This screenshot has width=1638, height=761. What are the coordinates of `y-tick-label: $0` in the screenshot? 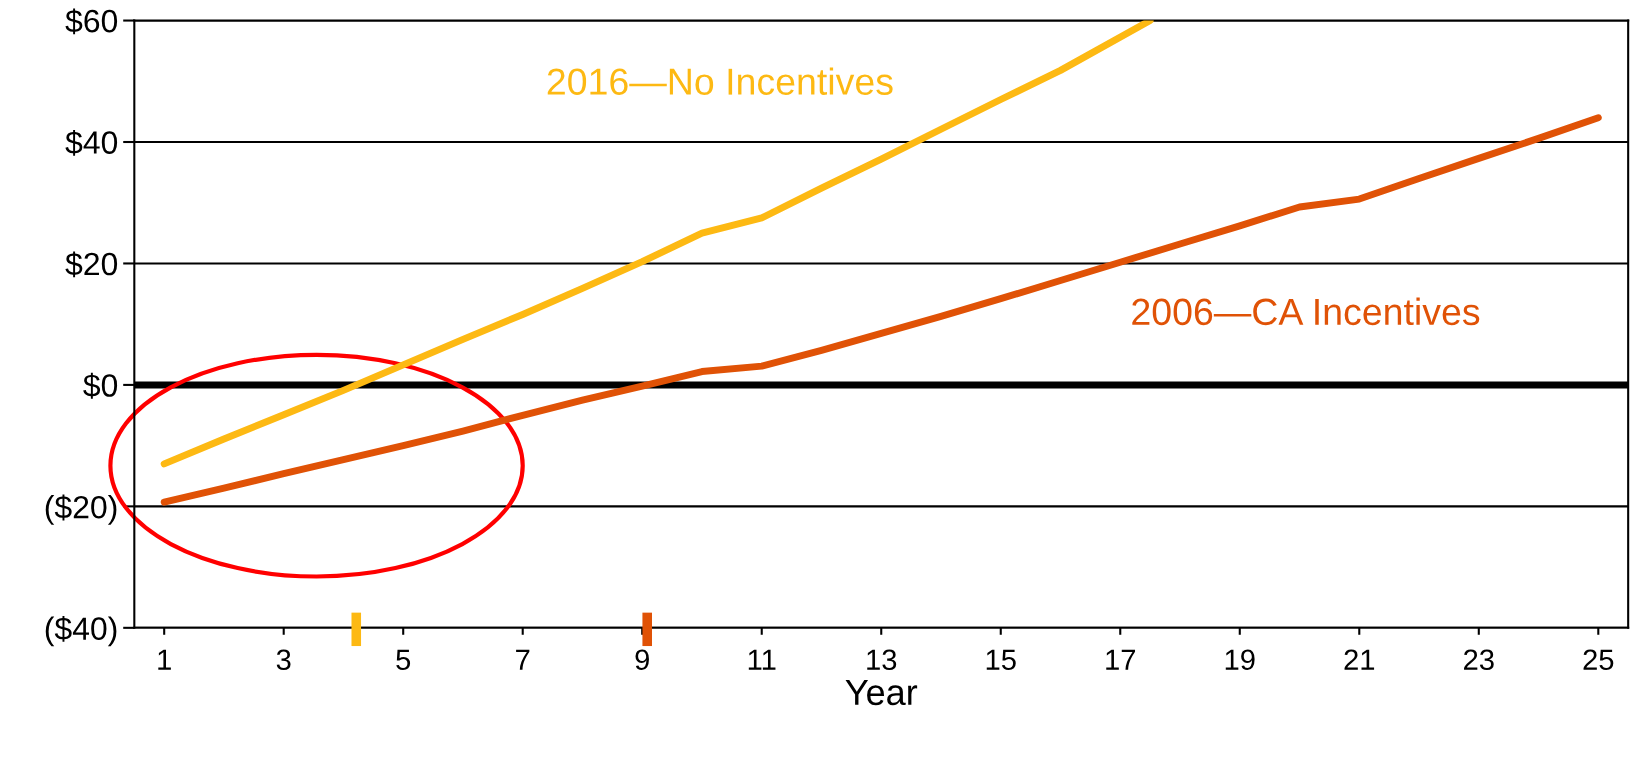 It's located at (100, 385).